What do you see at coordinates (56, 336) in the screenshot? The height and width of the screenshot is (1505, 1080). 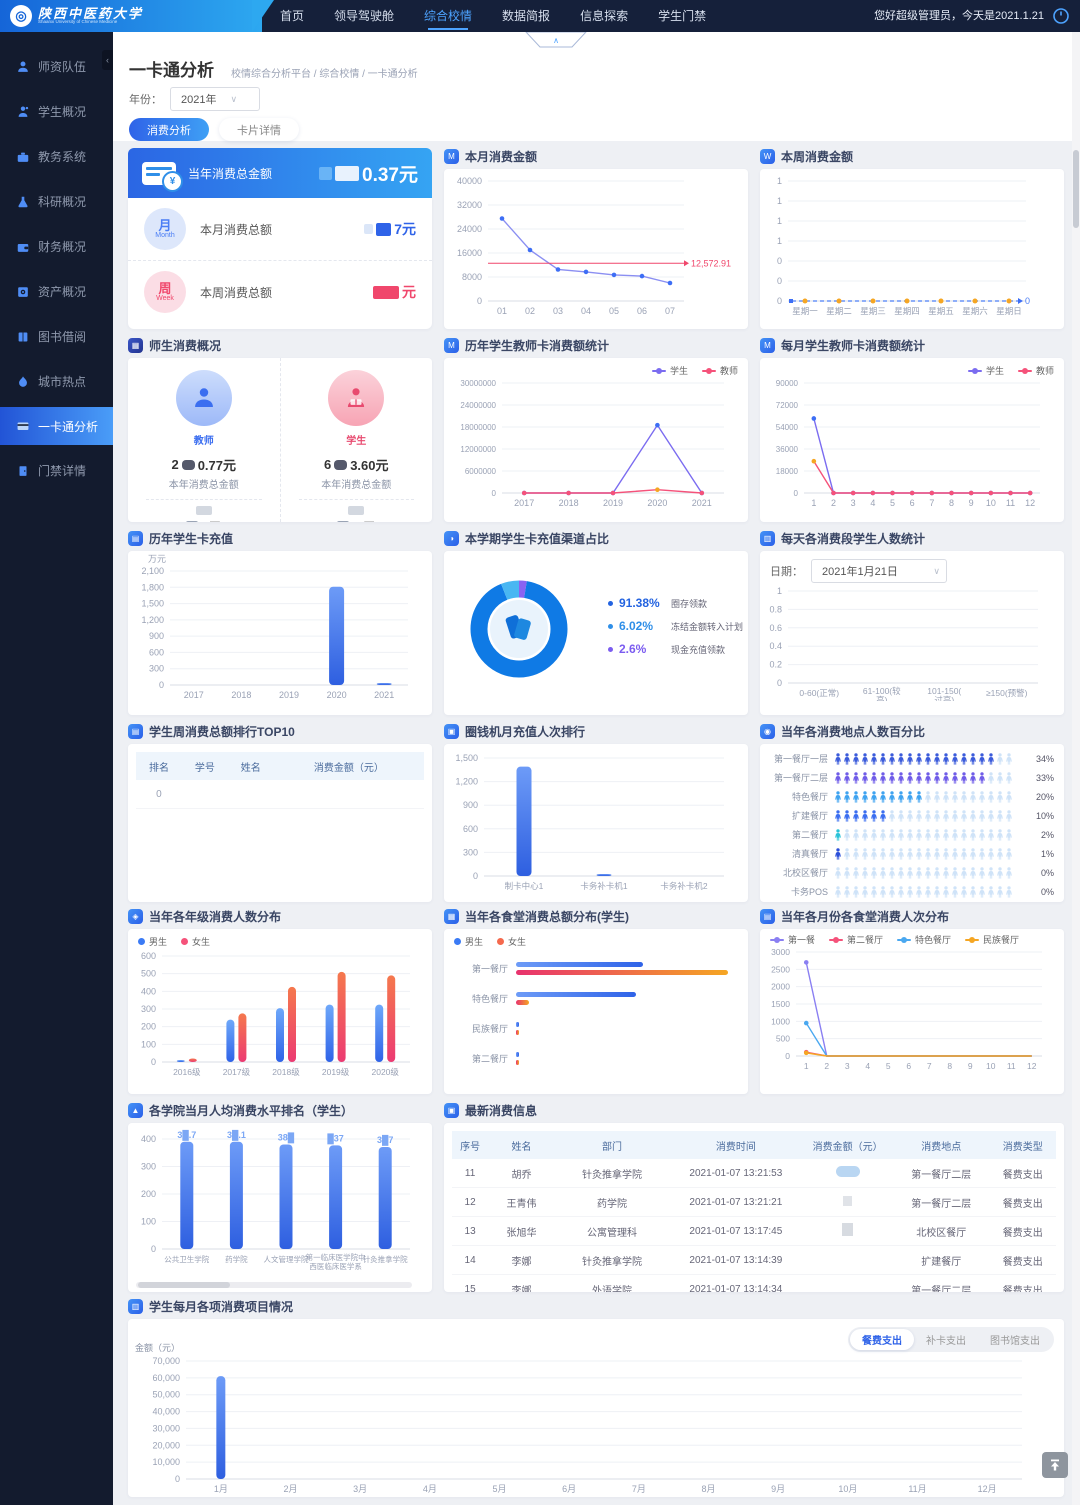 I see `sidebar-item-library: 图书借阅` at bounding box center [56, 336].